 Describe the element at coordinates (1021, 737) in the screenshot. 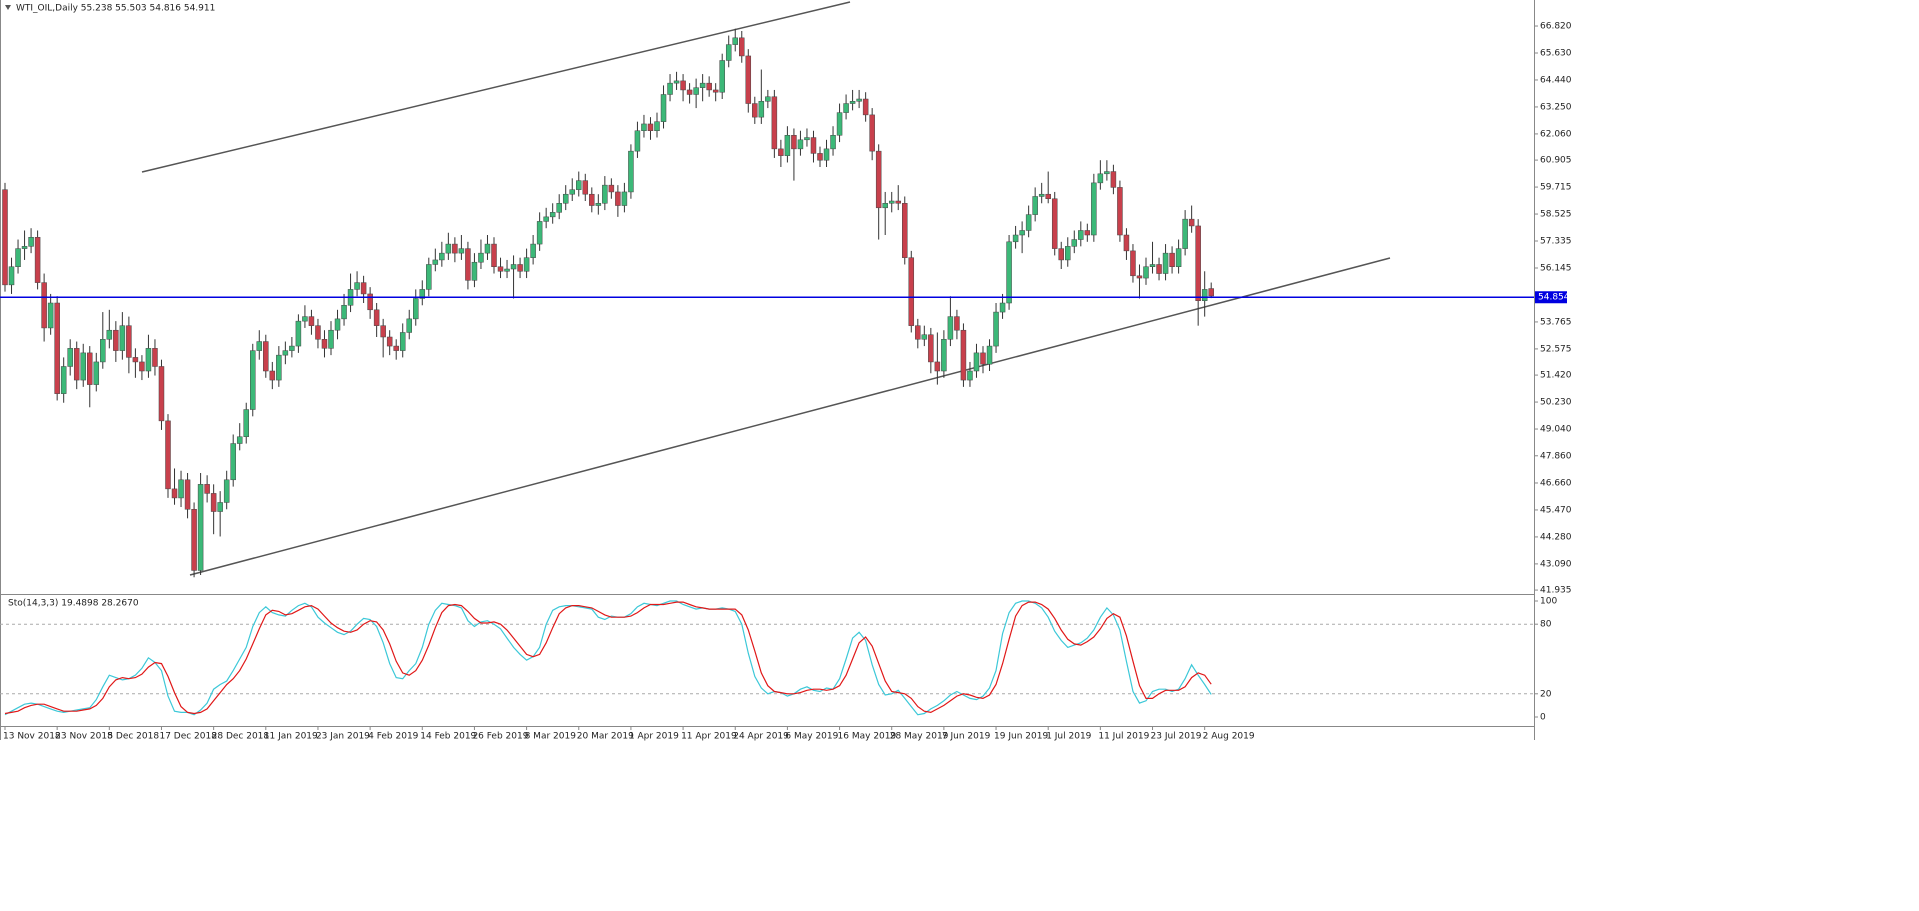

I see `x-tick-label: 19 Jun 2019` at that location.